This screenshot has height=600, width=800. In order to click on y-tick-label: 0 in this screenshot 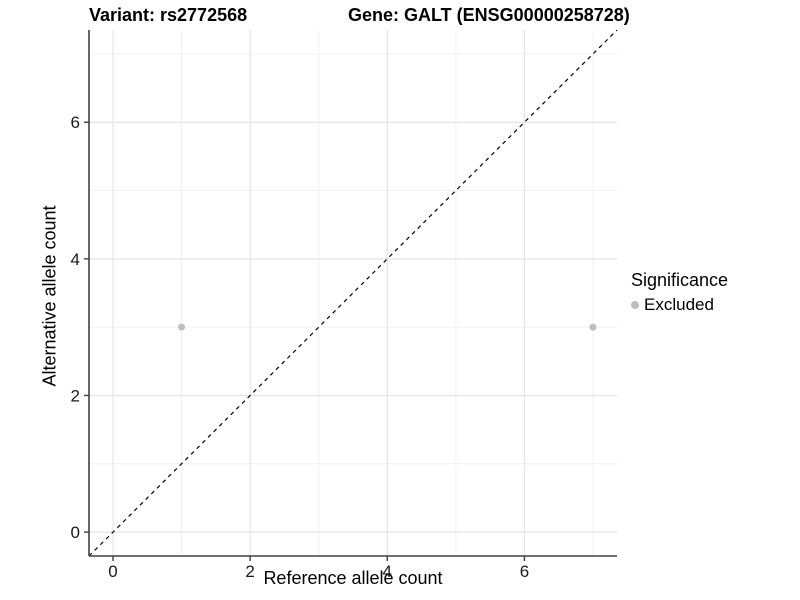, I will do `click(75, 532)`.